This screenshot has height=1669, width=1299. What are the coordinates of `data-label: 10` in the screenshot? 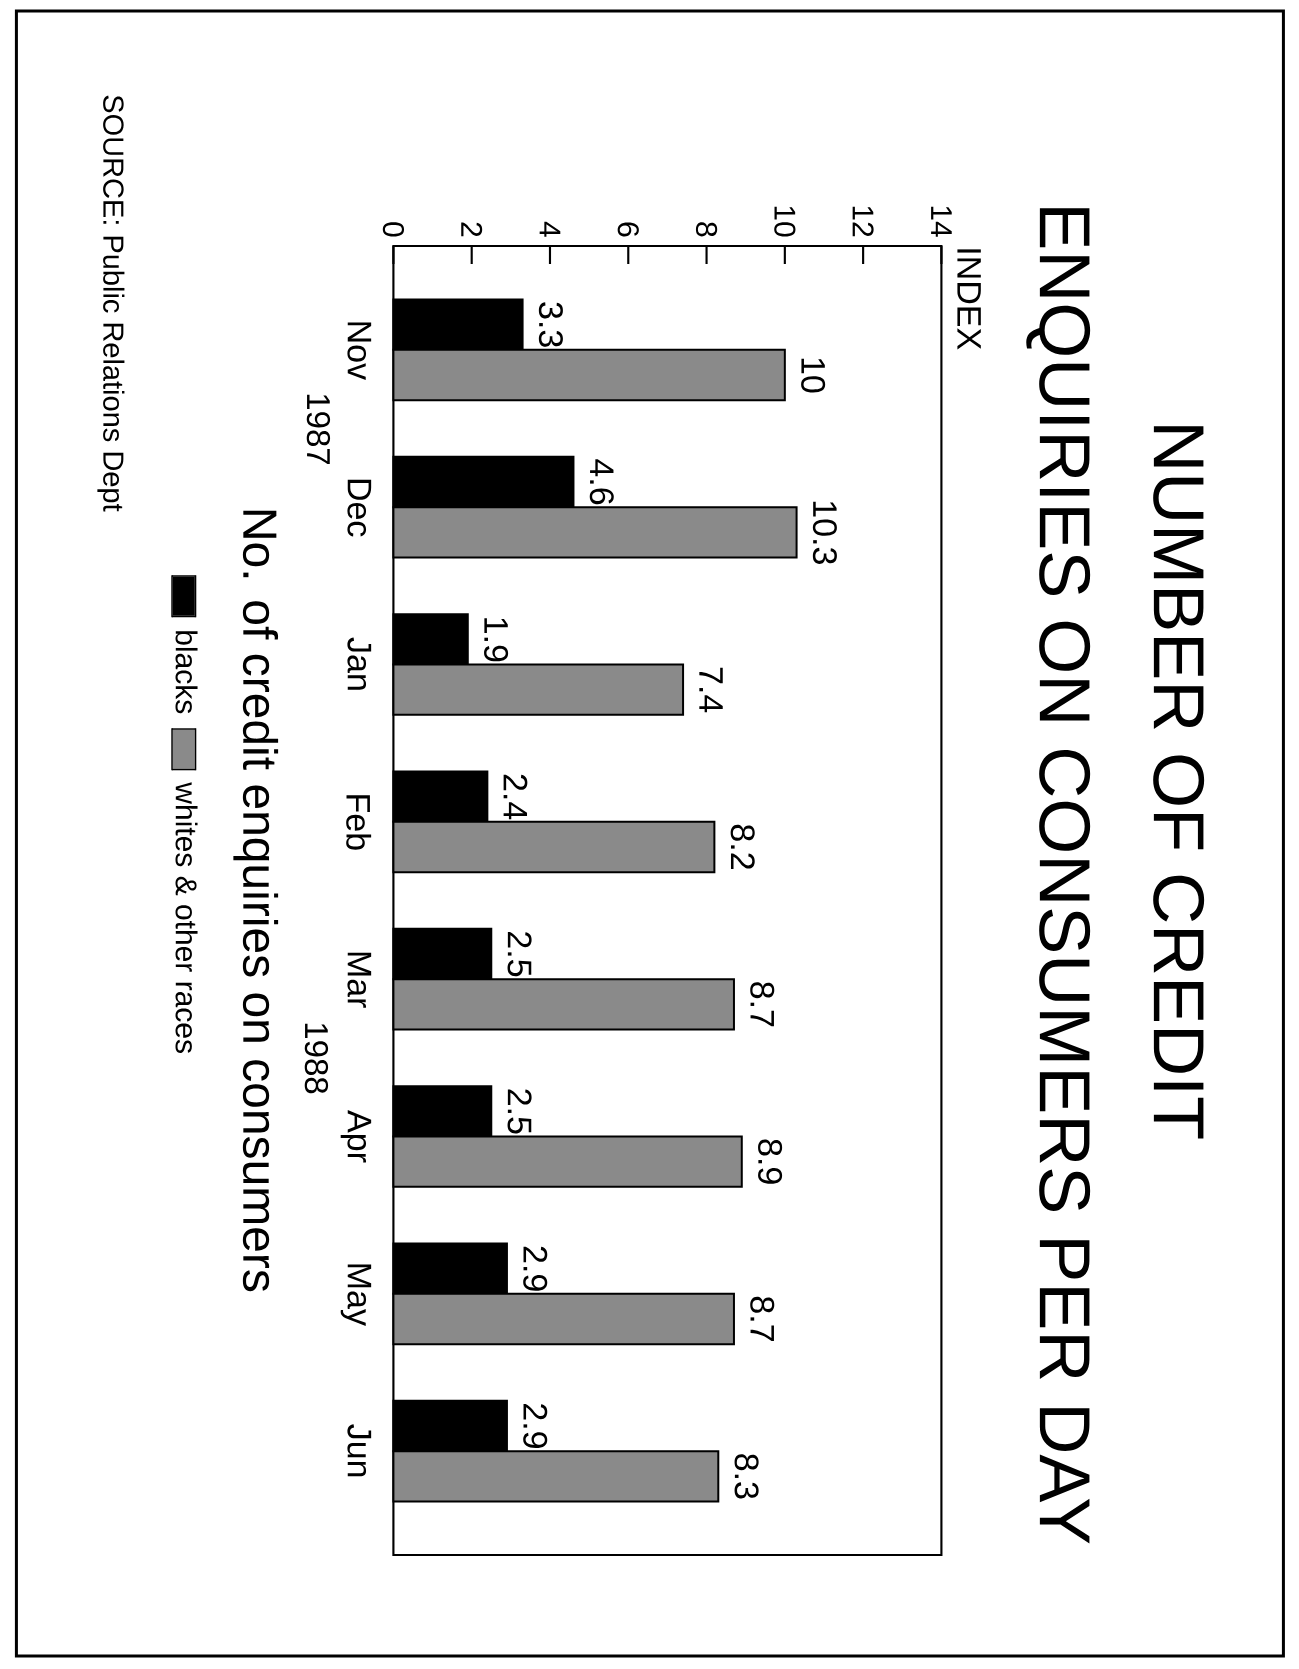 It's located at (812, 375).